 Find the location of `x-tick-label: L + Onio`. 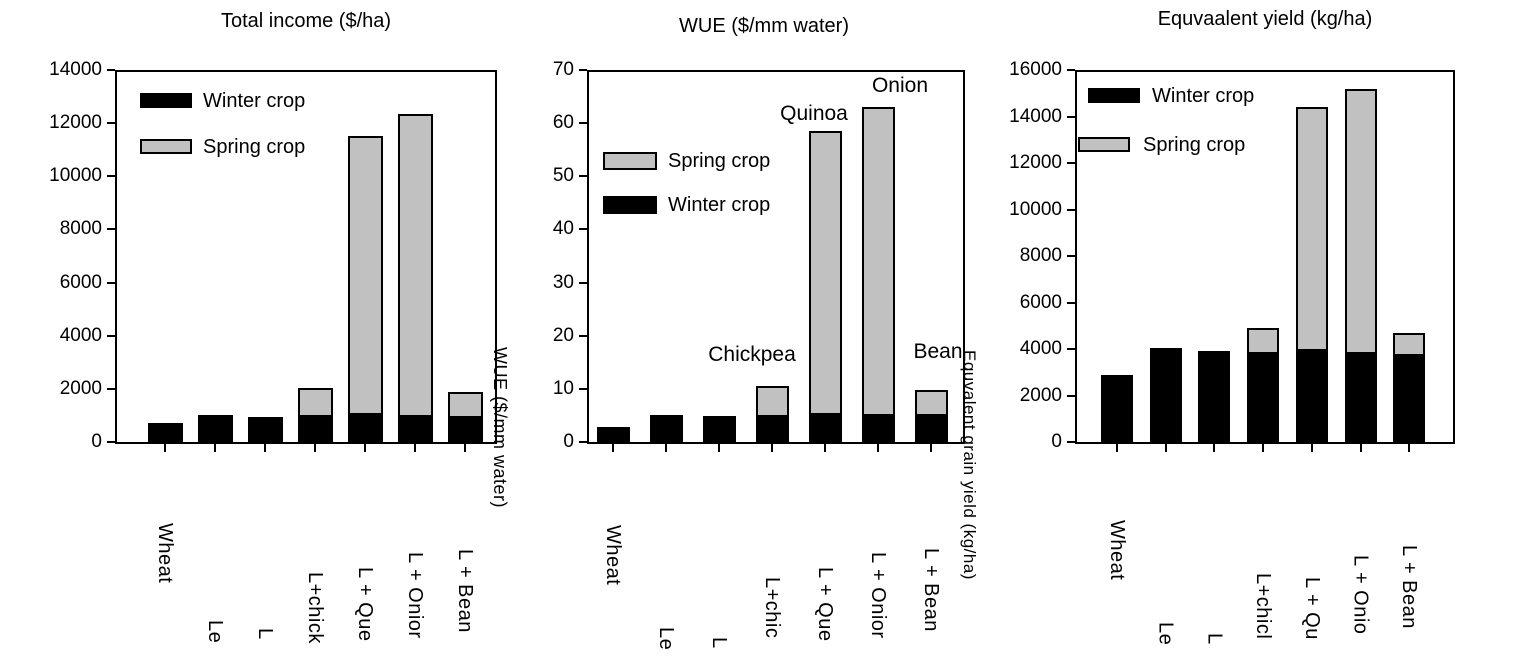

x-tick-label: L + Onio is located at coordinates (1360, 595).